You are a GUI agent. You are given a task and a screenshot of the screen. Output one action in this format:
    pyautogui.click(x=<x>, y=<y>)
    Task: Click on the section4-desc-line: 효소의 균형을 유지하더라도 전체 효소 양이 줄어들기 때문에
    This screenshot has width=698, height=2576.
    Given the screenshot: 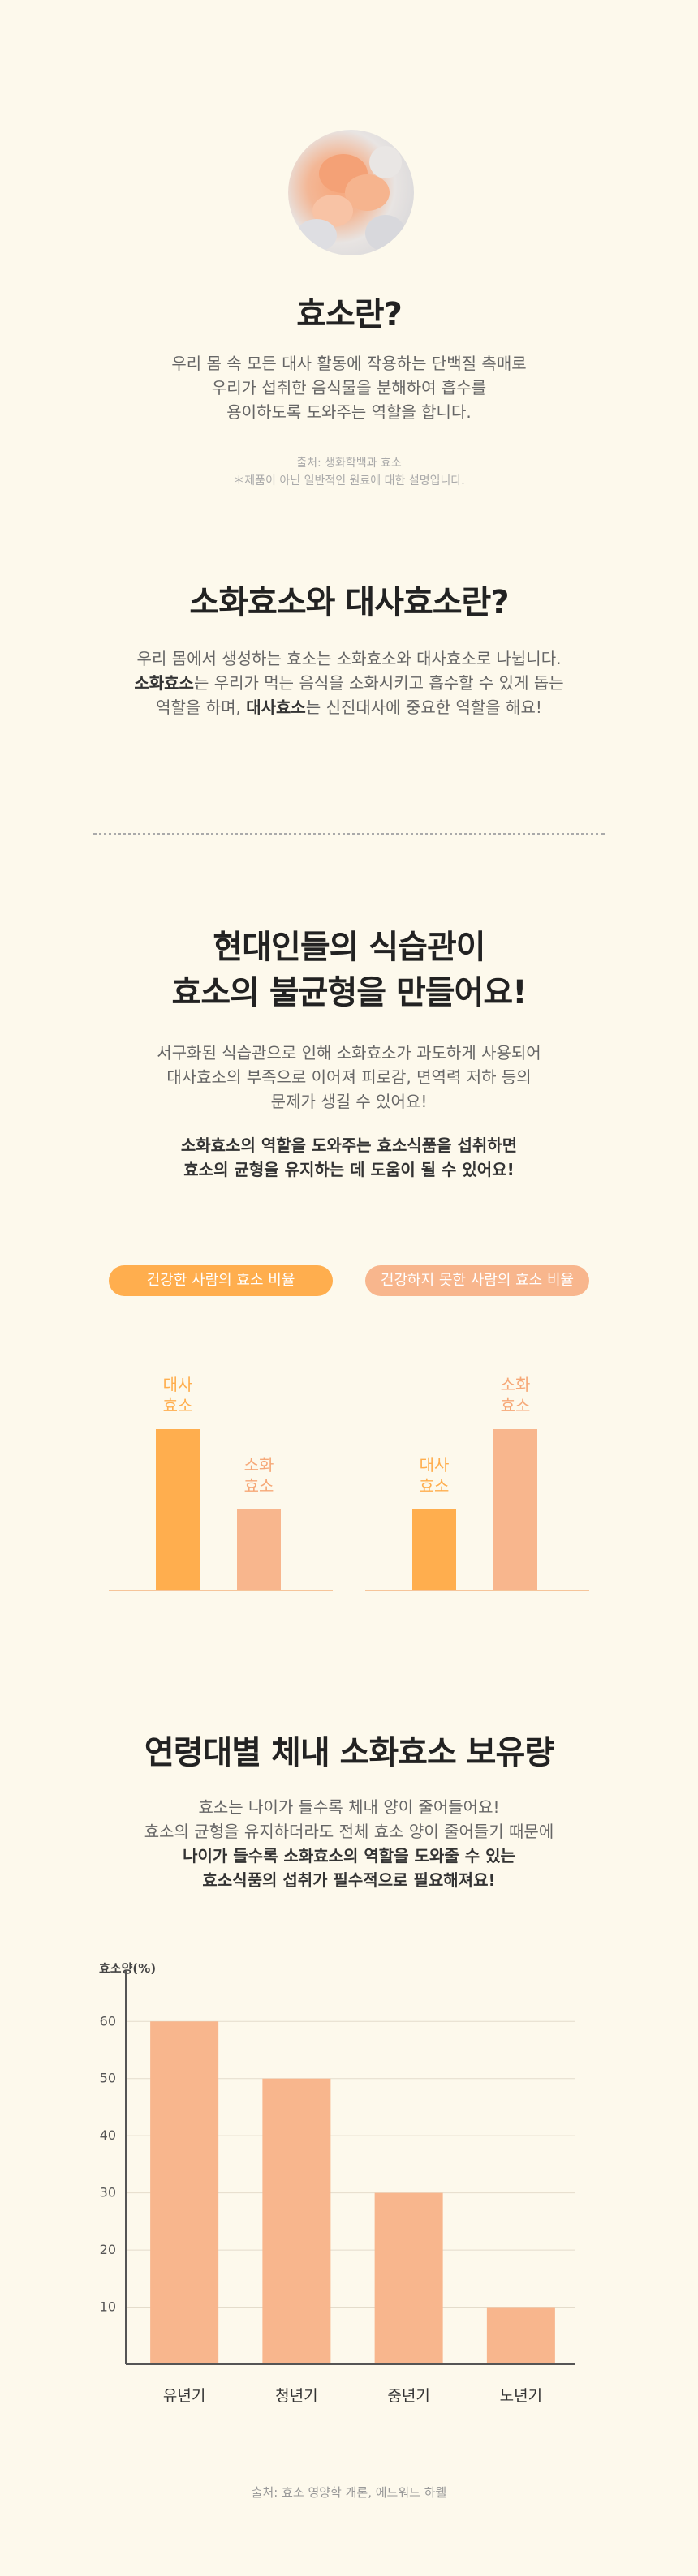 What is the action you would take?
    pyautogui.click(x=349, y=1832)
    